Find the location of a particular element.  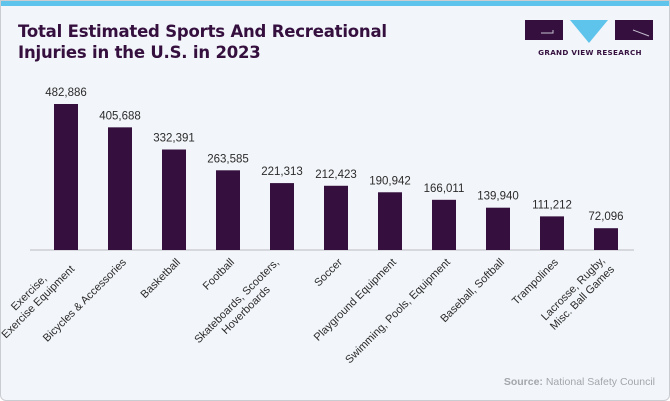

category-label: Basketball is located at coordinates (161, 278).